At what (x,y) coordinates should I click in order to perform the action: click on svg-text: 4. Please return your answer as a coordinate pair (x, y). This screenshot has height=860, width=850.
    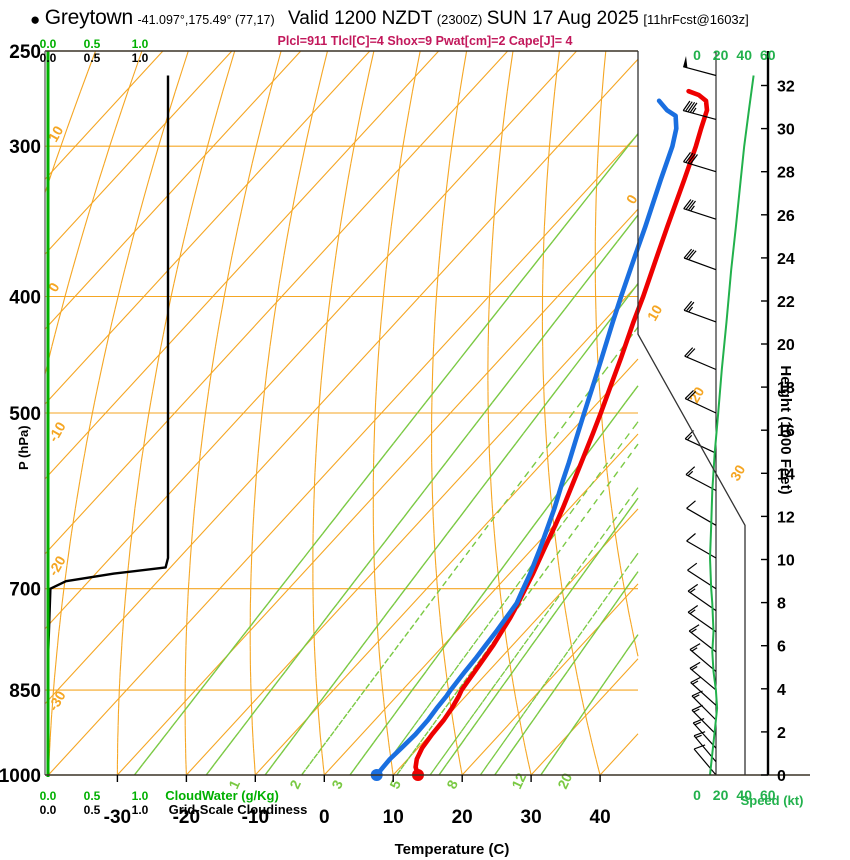
    Looking at the image, I should click on (781, 690).